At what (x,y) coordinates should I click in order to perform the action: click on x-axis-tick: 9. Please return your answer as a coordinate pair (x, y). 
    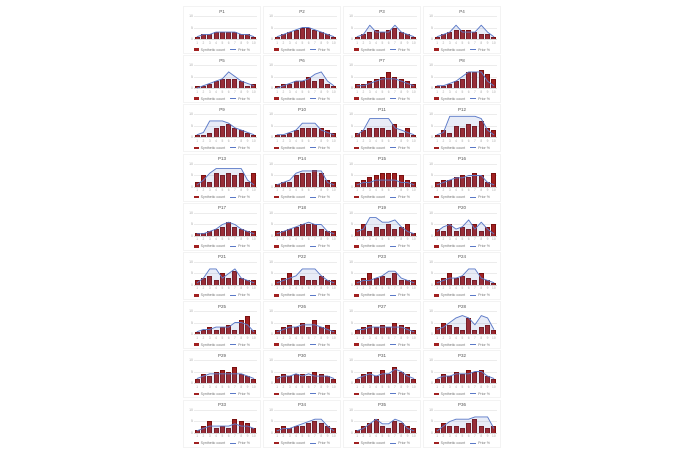
    Looking at the image, I should click on (487, 337).